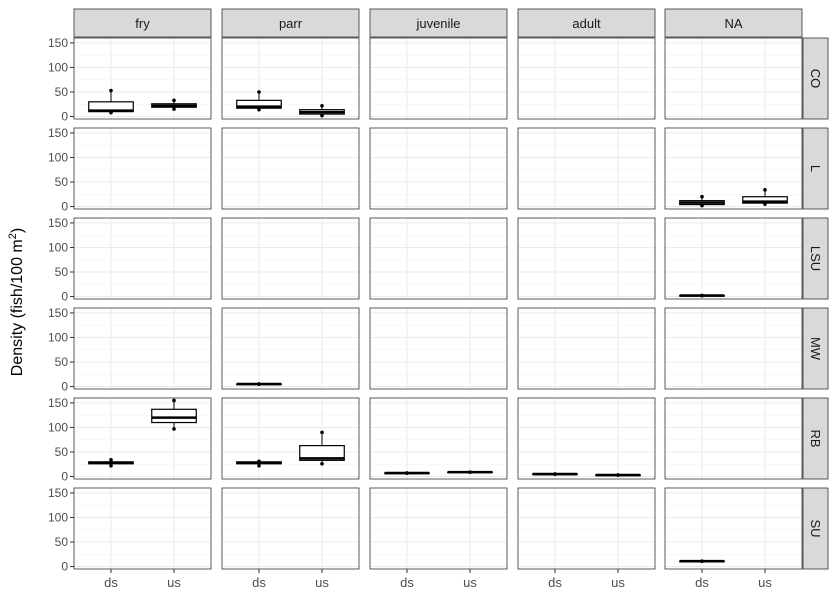 This screenshot has width=840, height=600. Describe the element at coordinates (815, 168) in the screenshot. I see `strip-L` at that location.